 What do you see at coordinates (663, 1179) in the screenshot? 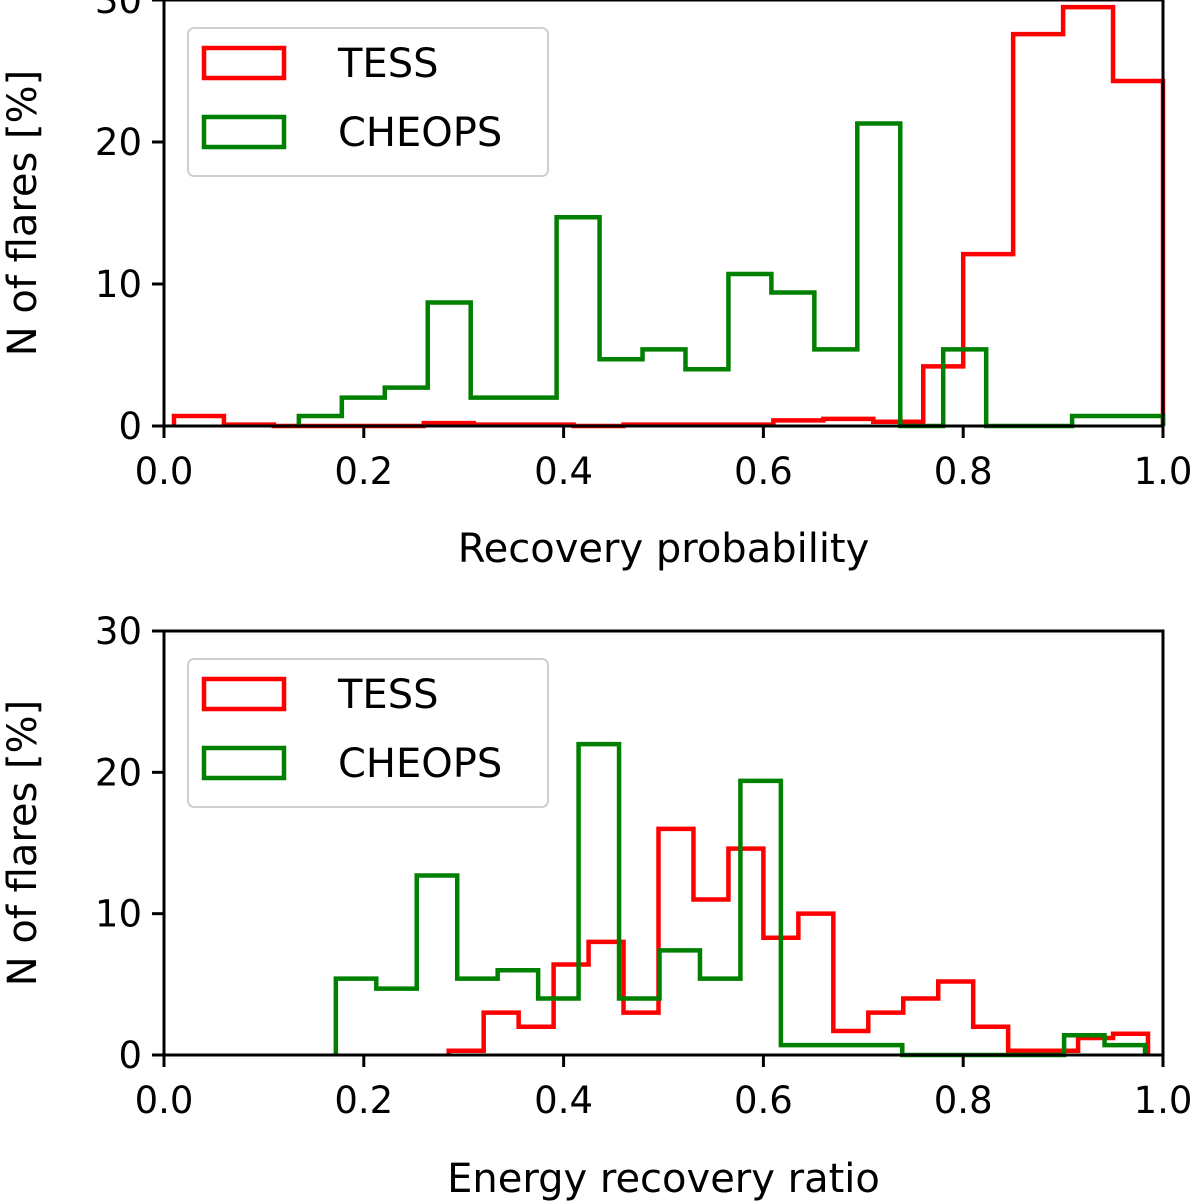
I see `x-axis-label: Energy recovery ratio` at bounding box center [663, 1179].